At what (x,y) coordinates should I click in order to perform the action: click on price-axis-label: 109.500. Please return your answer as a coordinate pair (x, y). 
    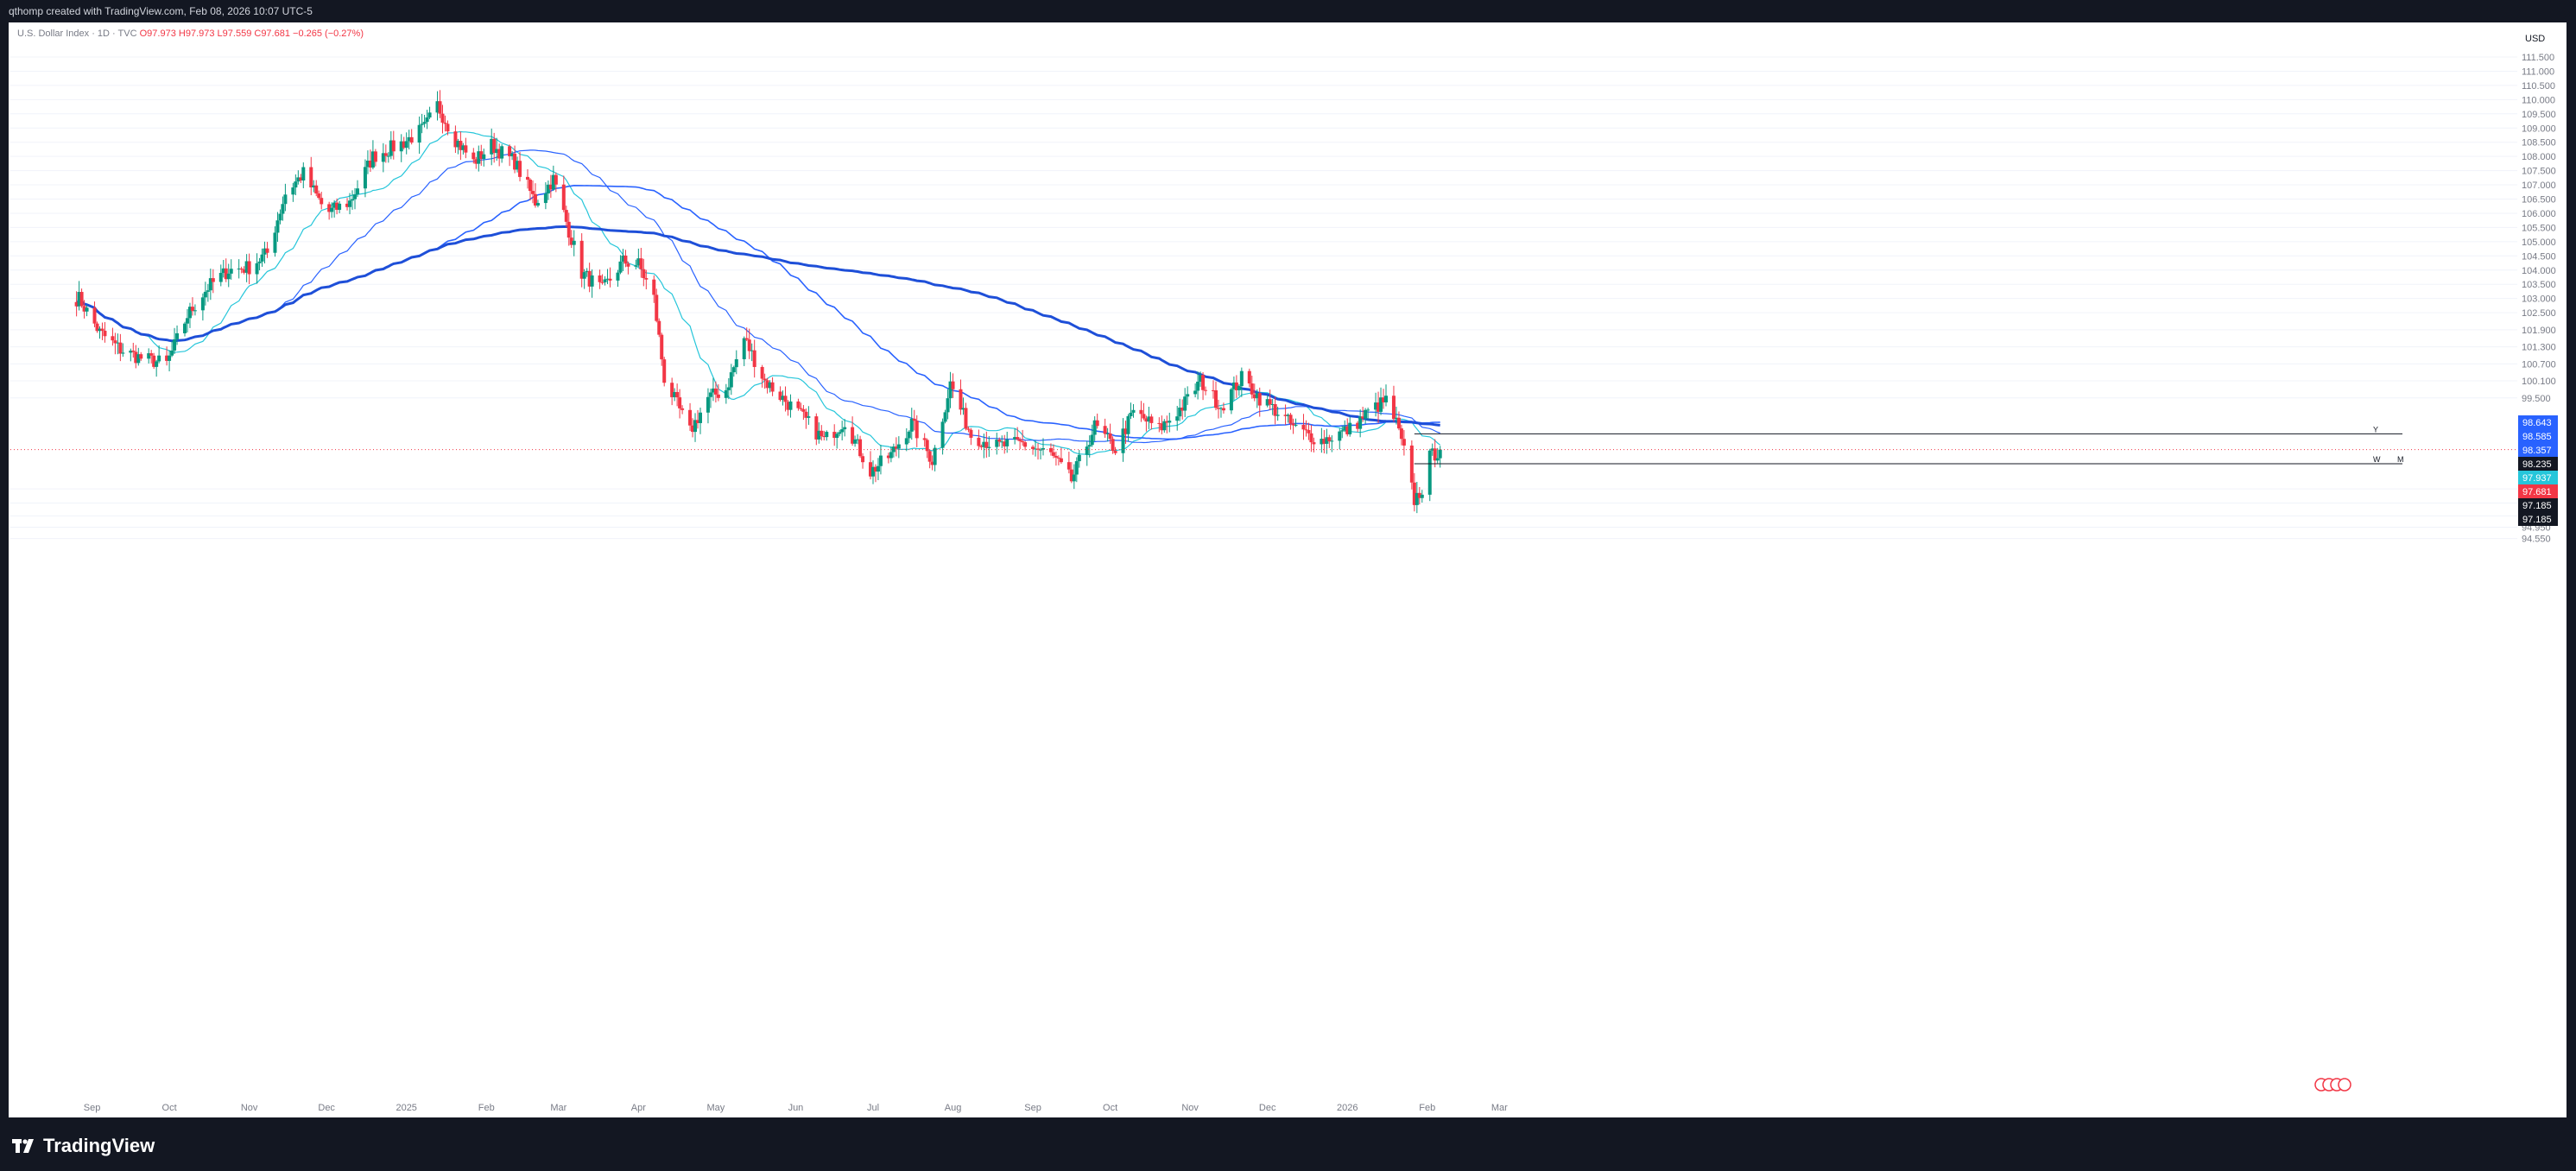
    Looking at the image, I should click on (2539, 115).